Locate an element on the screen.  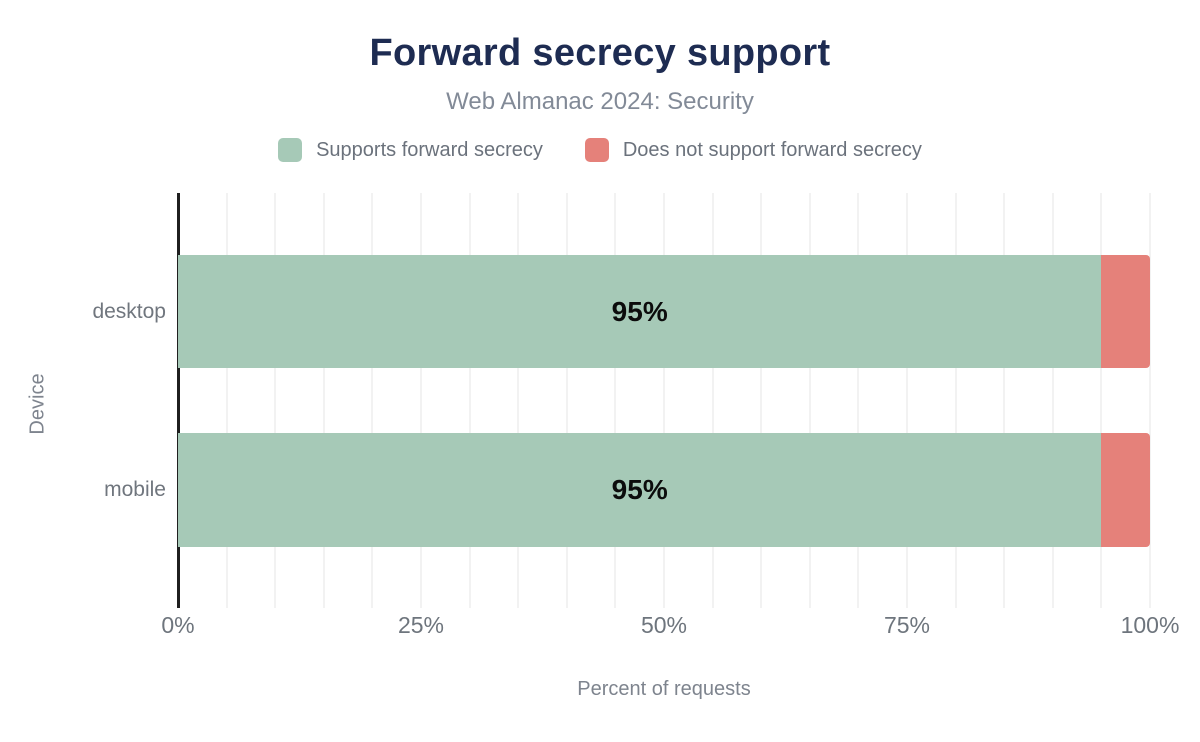
legend-label: Supports forward secrecy is located at coordinates (429, 149).